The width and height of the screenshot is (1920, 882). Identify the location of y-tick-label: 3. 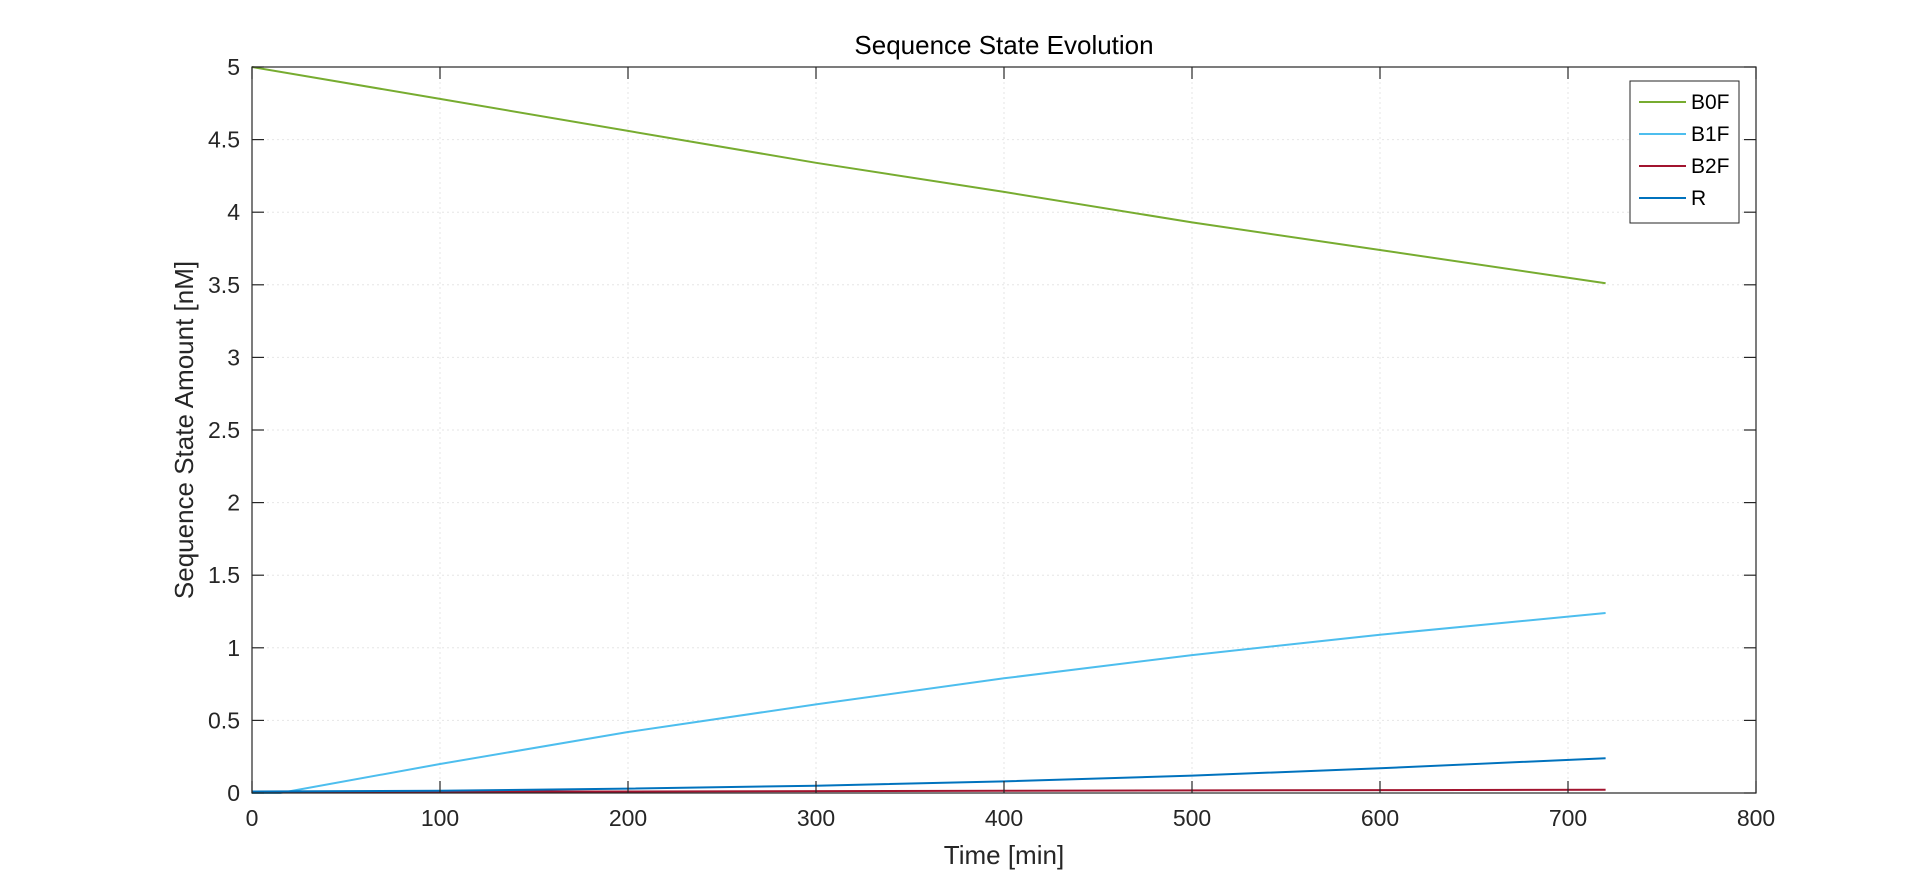
(233, 357).